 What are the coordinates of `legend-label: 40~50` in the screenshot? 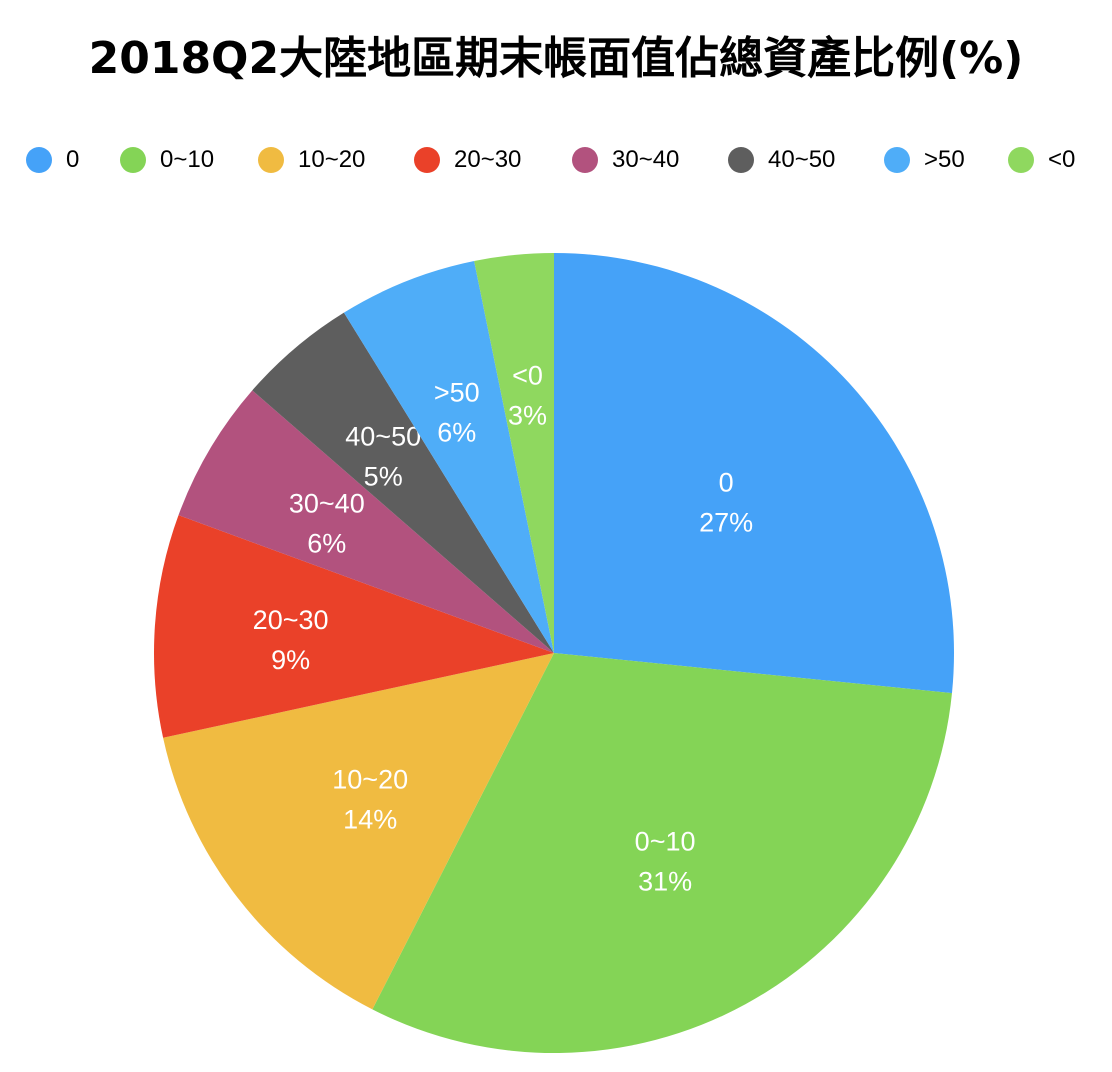 It's located at (802, 159).